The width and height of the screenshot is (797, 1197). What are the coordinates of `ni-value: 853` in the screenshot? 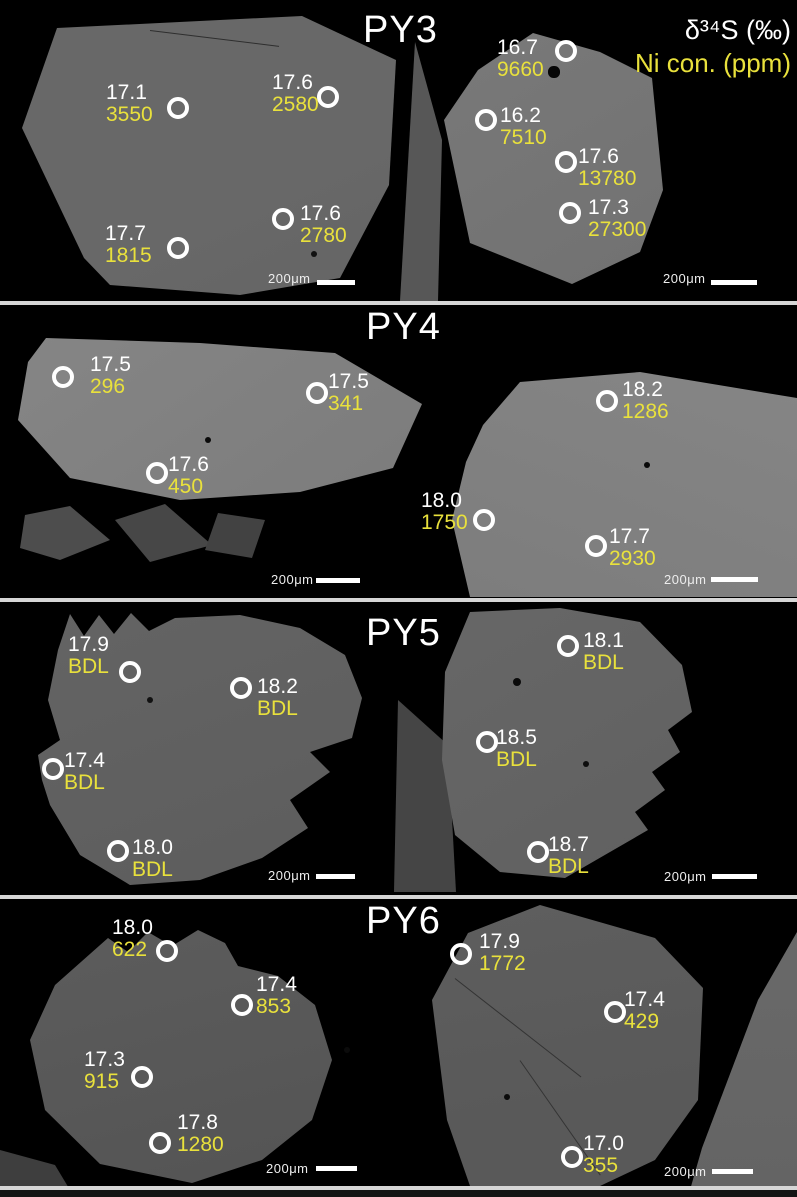 It's located at (274, 1006).